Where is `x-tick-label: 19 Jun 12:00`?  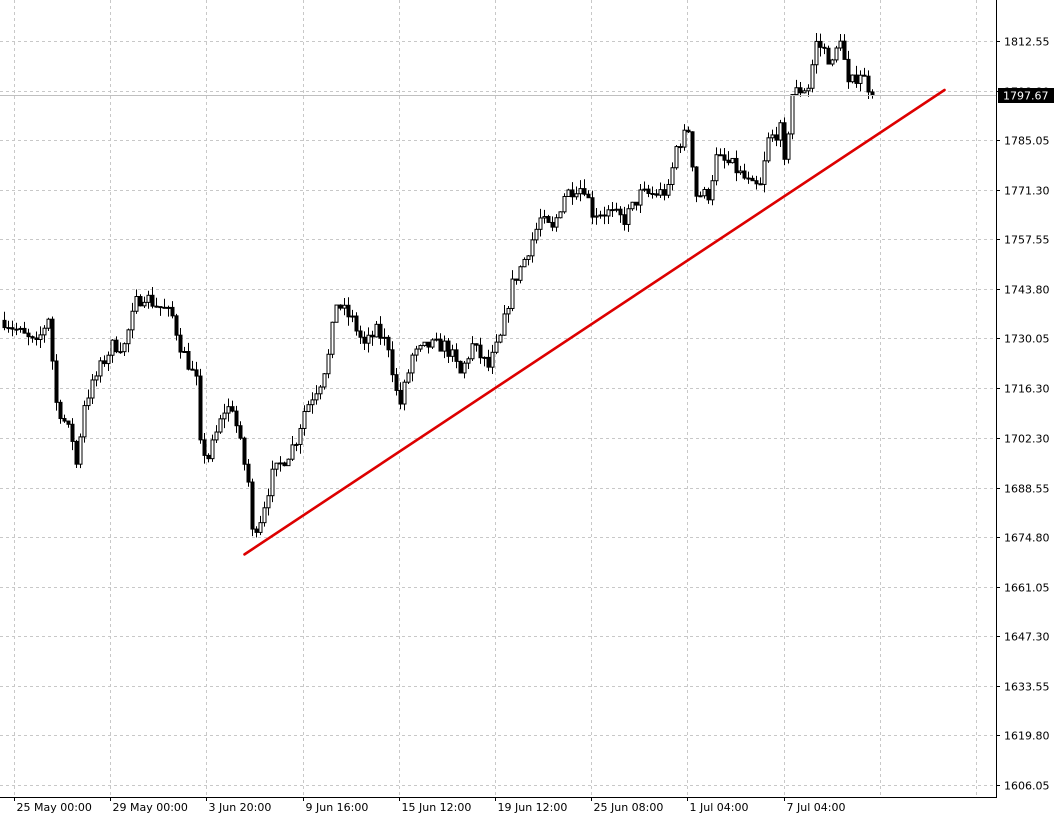
x-tick-label: 19 Jun 12:00 is located at coordinates (533, 807).